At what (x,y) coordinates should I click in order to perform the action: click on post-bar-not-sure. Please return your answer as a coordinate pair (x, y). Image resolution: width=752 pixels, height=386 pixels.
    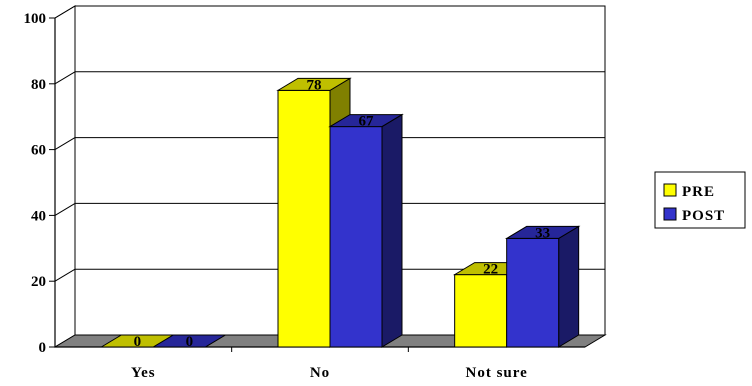
    Looking at the image, I should click on (542, 286).